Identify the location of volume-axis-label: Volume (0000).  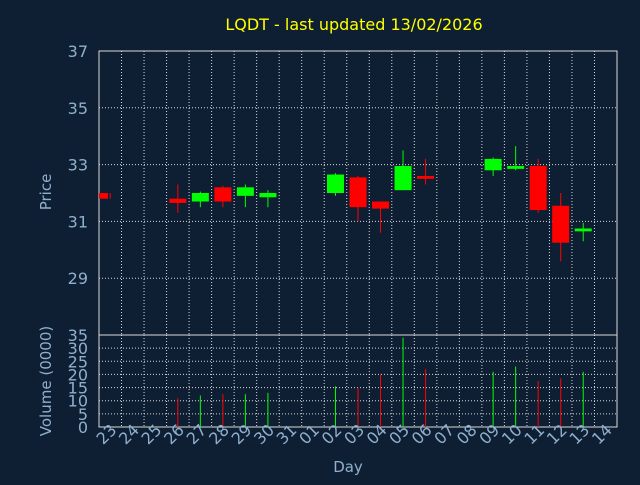
(46, 381).